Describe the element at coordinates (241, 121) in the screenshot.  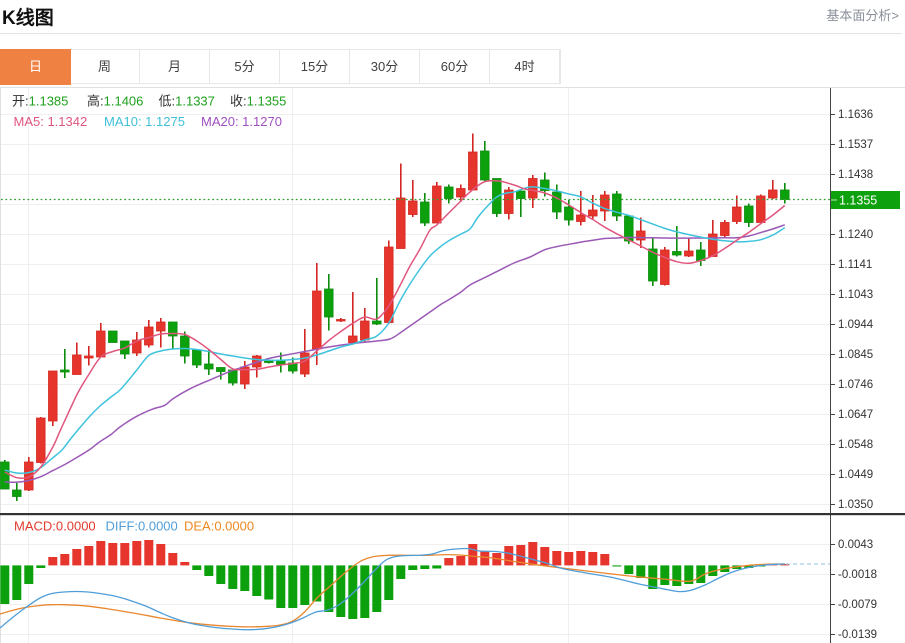
I see `svg-text: MA20: 1.1270` at that location.